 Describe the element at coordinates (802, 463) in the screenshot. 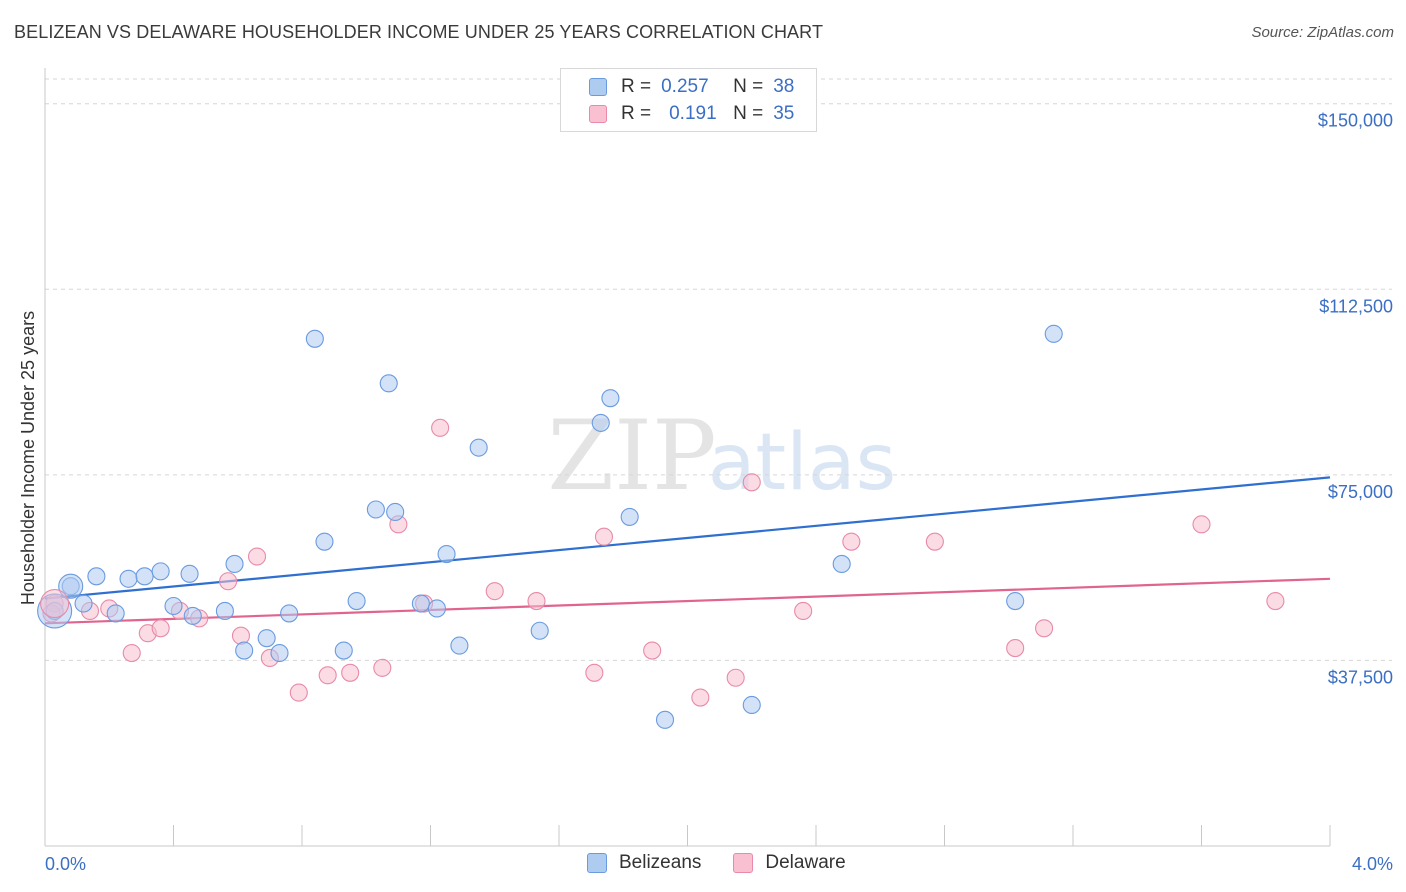

I see `watermark-atlas: atlas` at that location.